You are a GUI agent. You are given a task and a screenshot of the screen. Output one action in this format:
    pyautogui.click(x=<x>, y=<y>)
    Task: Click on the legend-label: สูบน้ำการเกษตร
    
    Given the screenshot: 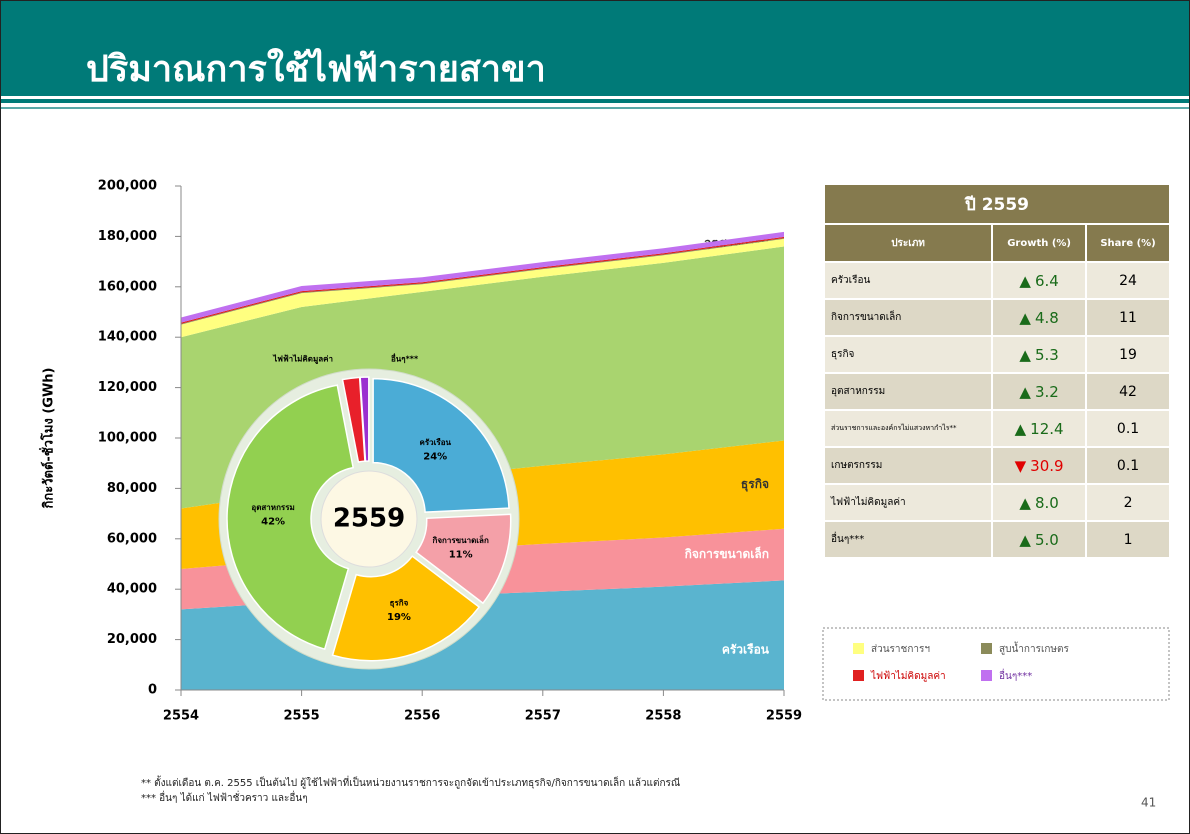 What is the action you would take?
    pyautogui.click(x=1034, y=648)
    